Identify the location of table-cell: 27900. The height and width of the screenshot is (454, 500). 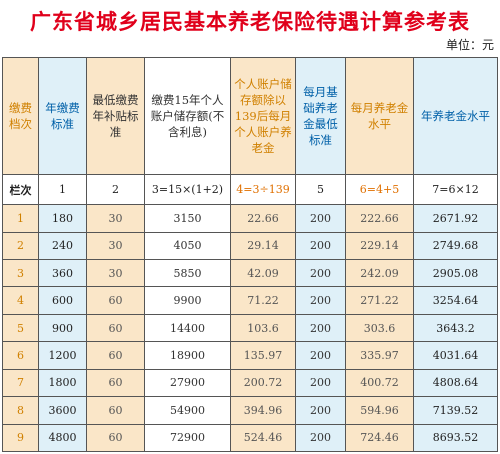
(187, 383).